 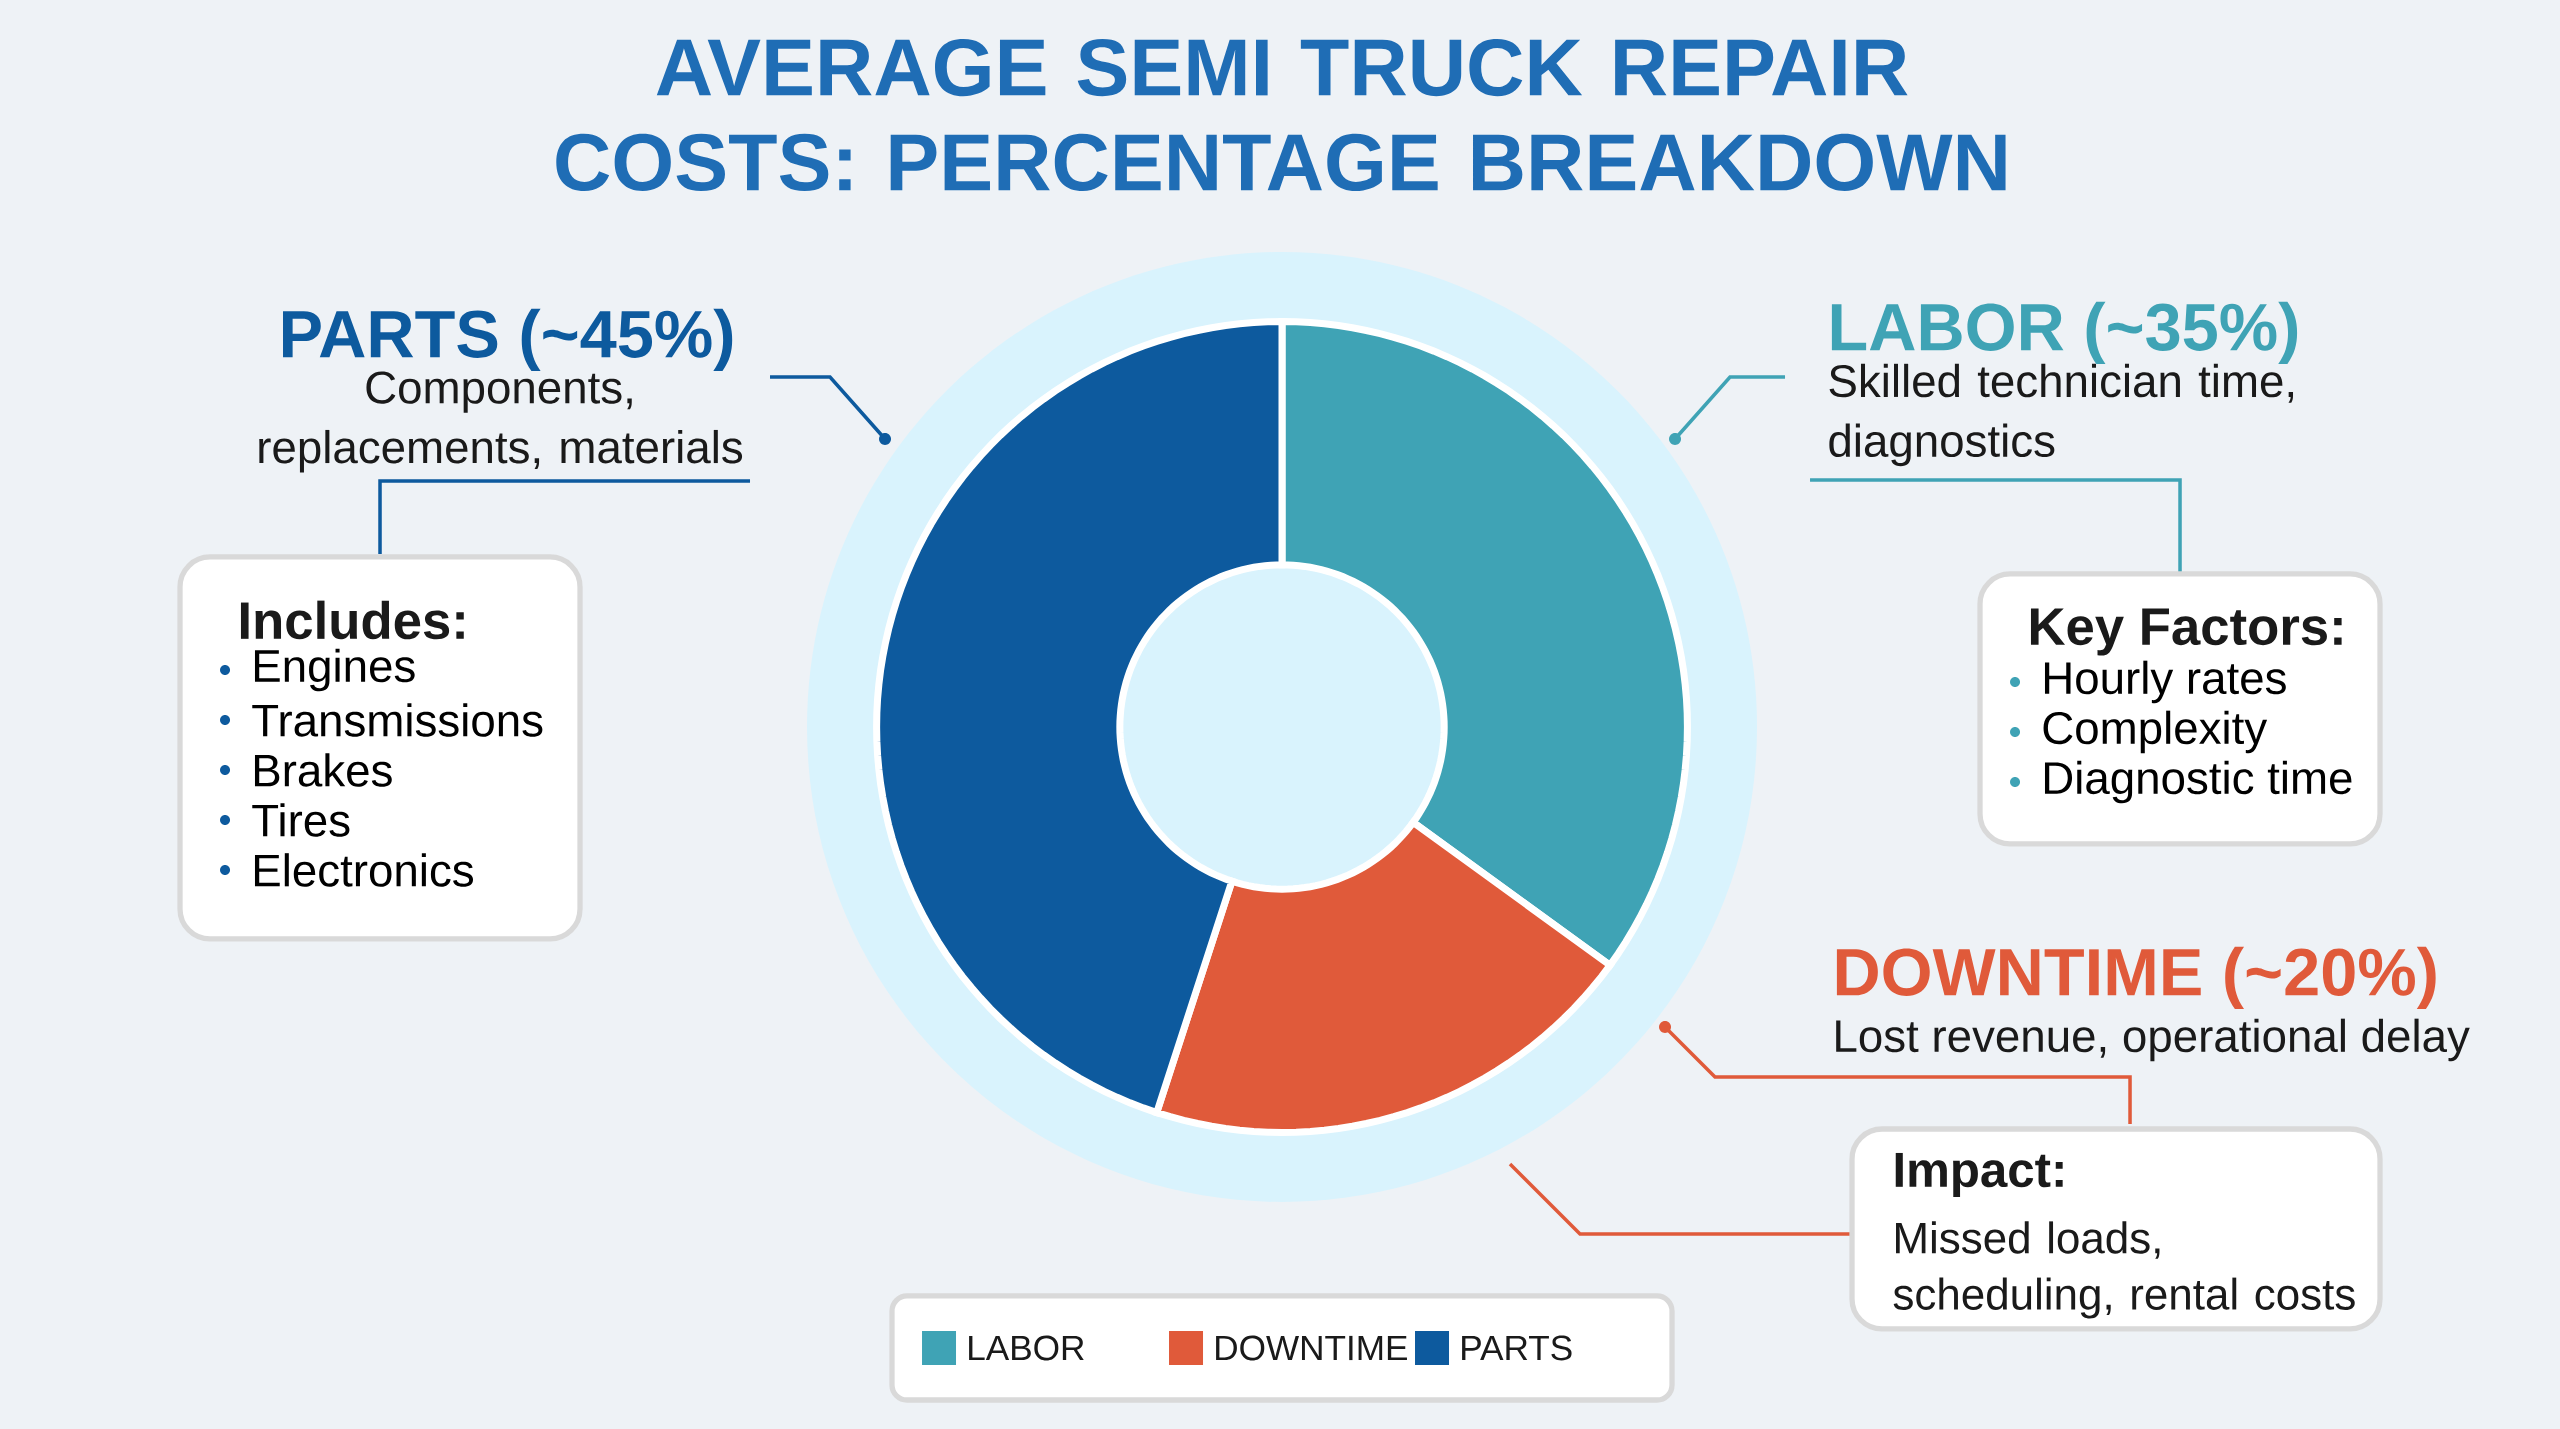 What do you see at coordinates (501, 422) in the screenshot?
I see `text: Components, replacements, materials` at bounding box center [501, 422].